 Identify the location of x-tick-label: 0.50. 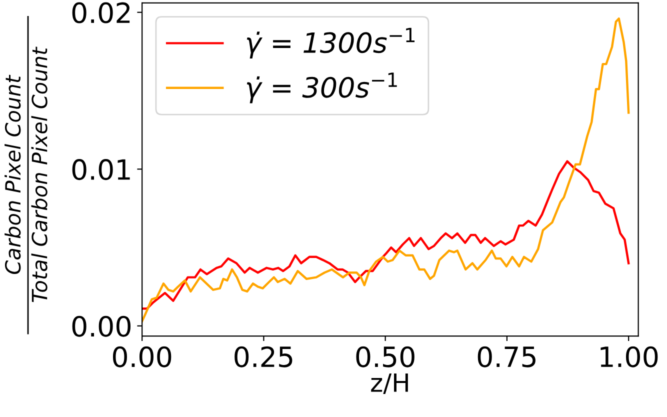
(385, 357).